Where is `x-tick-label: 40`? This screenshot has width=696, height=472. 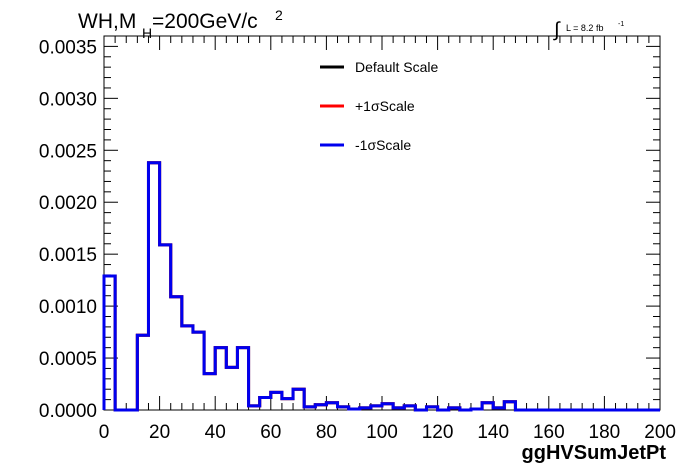
x-tick-label: 40 is located at coordinates (215, 432).